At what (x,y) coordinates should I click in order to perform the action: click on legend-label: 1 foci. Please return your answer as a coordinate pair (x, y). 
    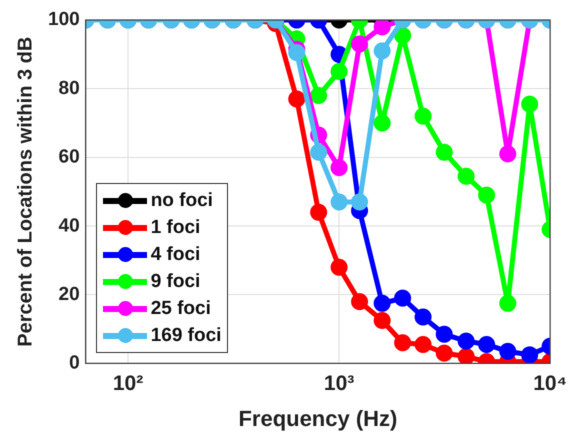
    Looking at the image, I should click on (175, 227).